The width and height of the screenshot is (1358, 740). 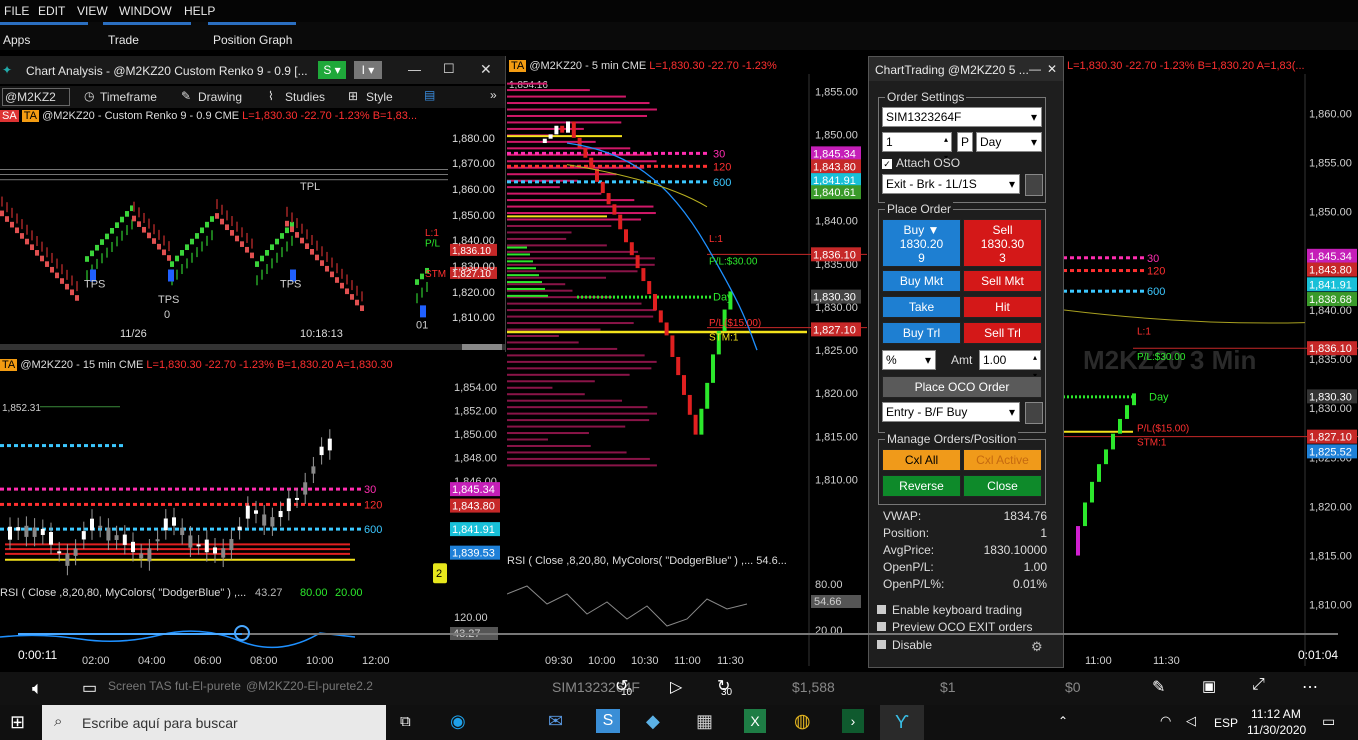 I want to click on chrome-icon: ◍, so click(x=802, y=721).